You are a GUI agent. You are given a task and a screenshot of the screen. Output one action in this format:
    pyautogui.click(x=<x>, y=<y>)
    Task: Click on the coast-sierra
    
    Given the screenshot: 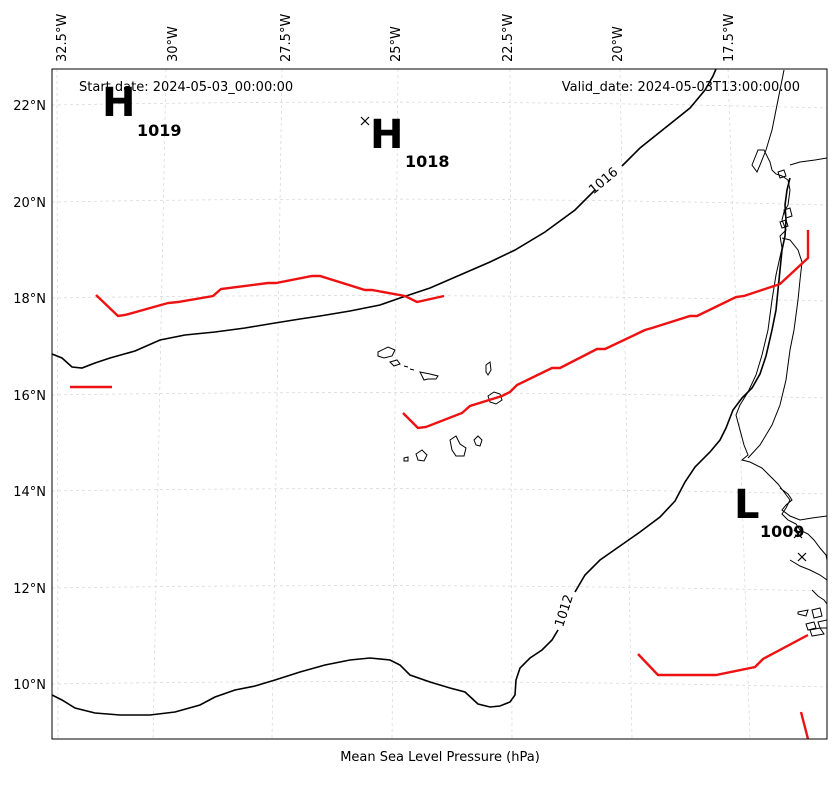 What is the action you would take?
    pyautogui.click(x=819, y=597)
    